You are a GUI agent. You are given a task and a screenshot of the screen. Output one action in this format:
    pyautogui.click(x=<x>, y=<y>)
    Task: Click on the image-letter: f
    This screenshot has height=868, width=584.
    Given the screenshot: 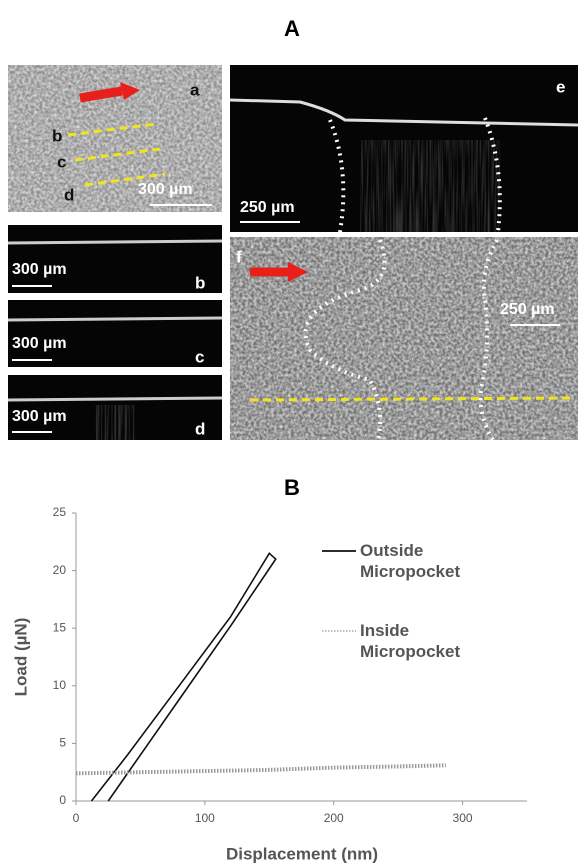 What is the action you would take?
    pyautogui.click(x=239, y=256)
    